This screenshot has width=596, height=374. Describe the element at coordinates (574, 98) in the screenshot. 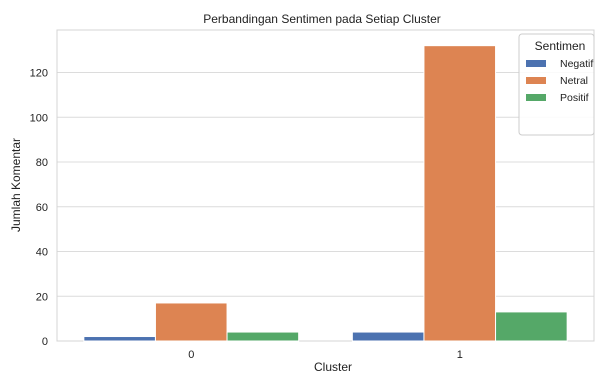

I see `legend-label: Positif` at that location.